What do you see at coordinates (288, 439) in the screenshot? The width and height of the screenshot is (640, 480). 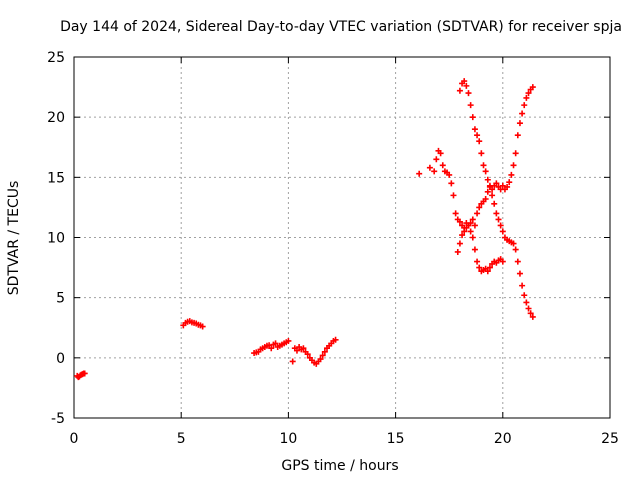 I see `x-tick-label: 10` at bounding box center [288, 439].